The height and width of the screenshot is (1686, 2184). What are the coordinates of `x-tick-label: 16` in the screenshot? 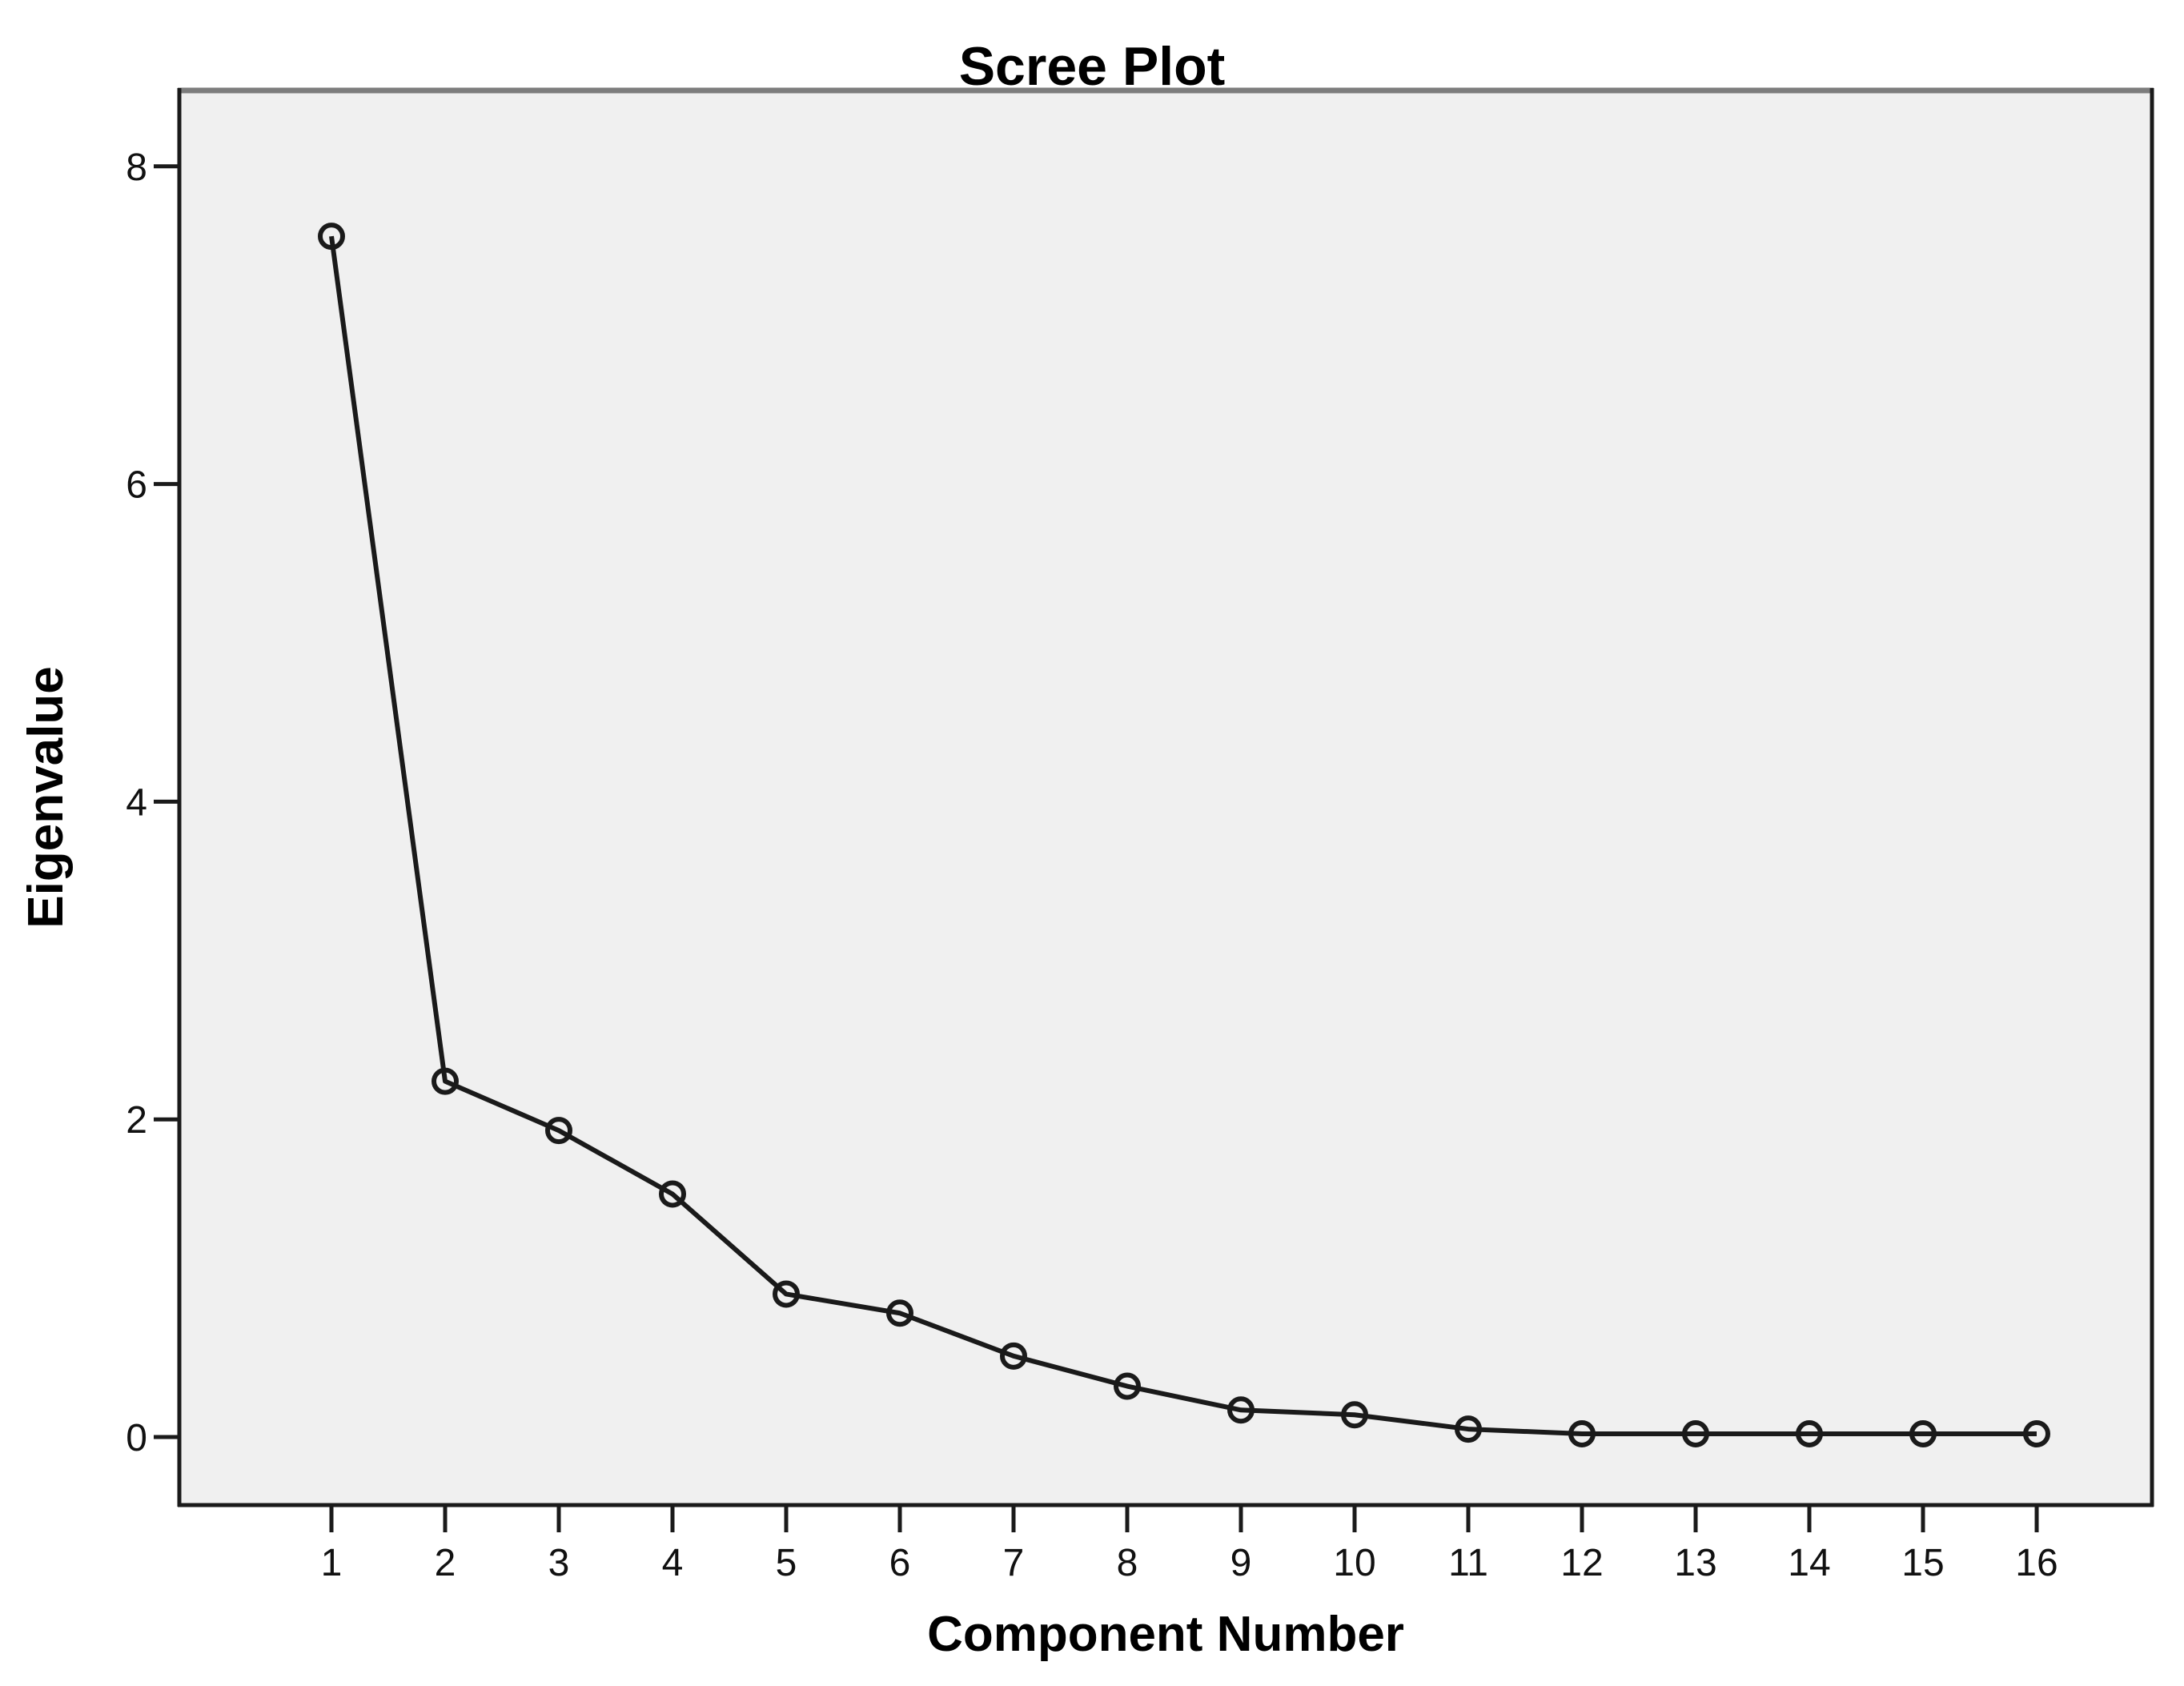 It's located at (2036, 1563).